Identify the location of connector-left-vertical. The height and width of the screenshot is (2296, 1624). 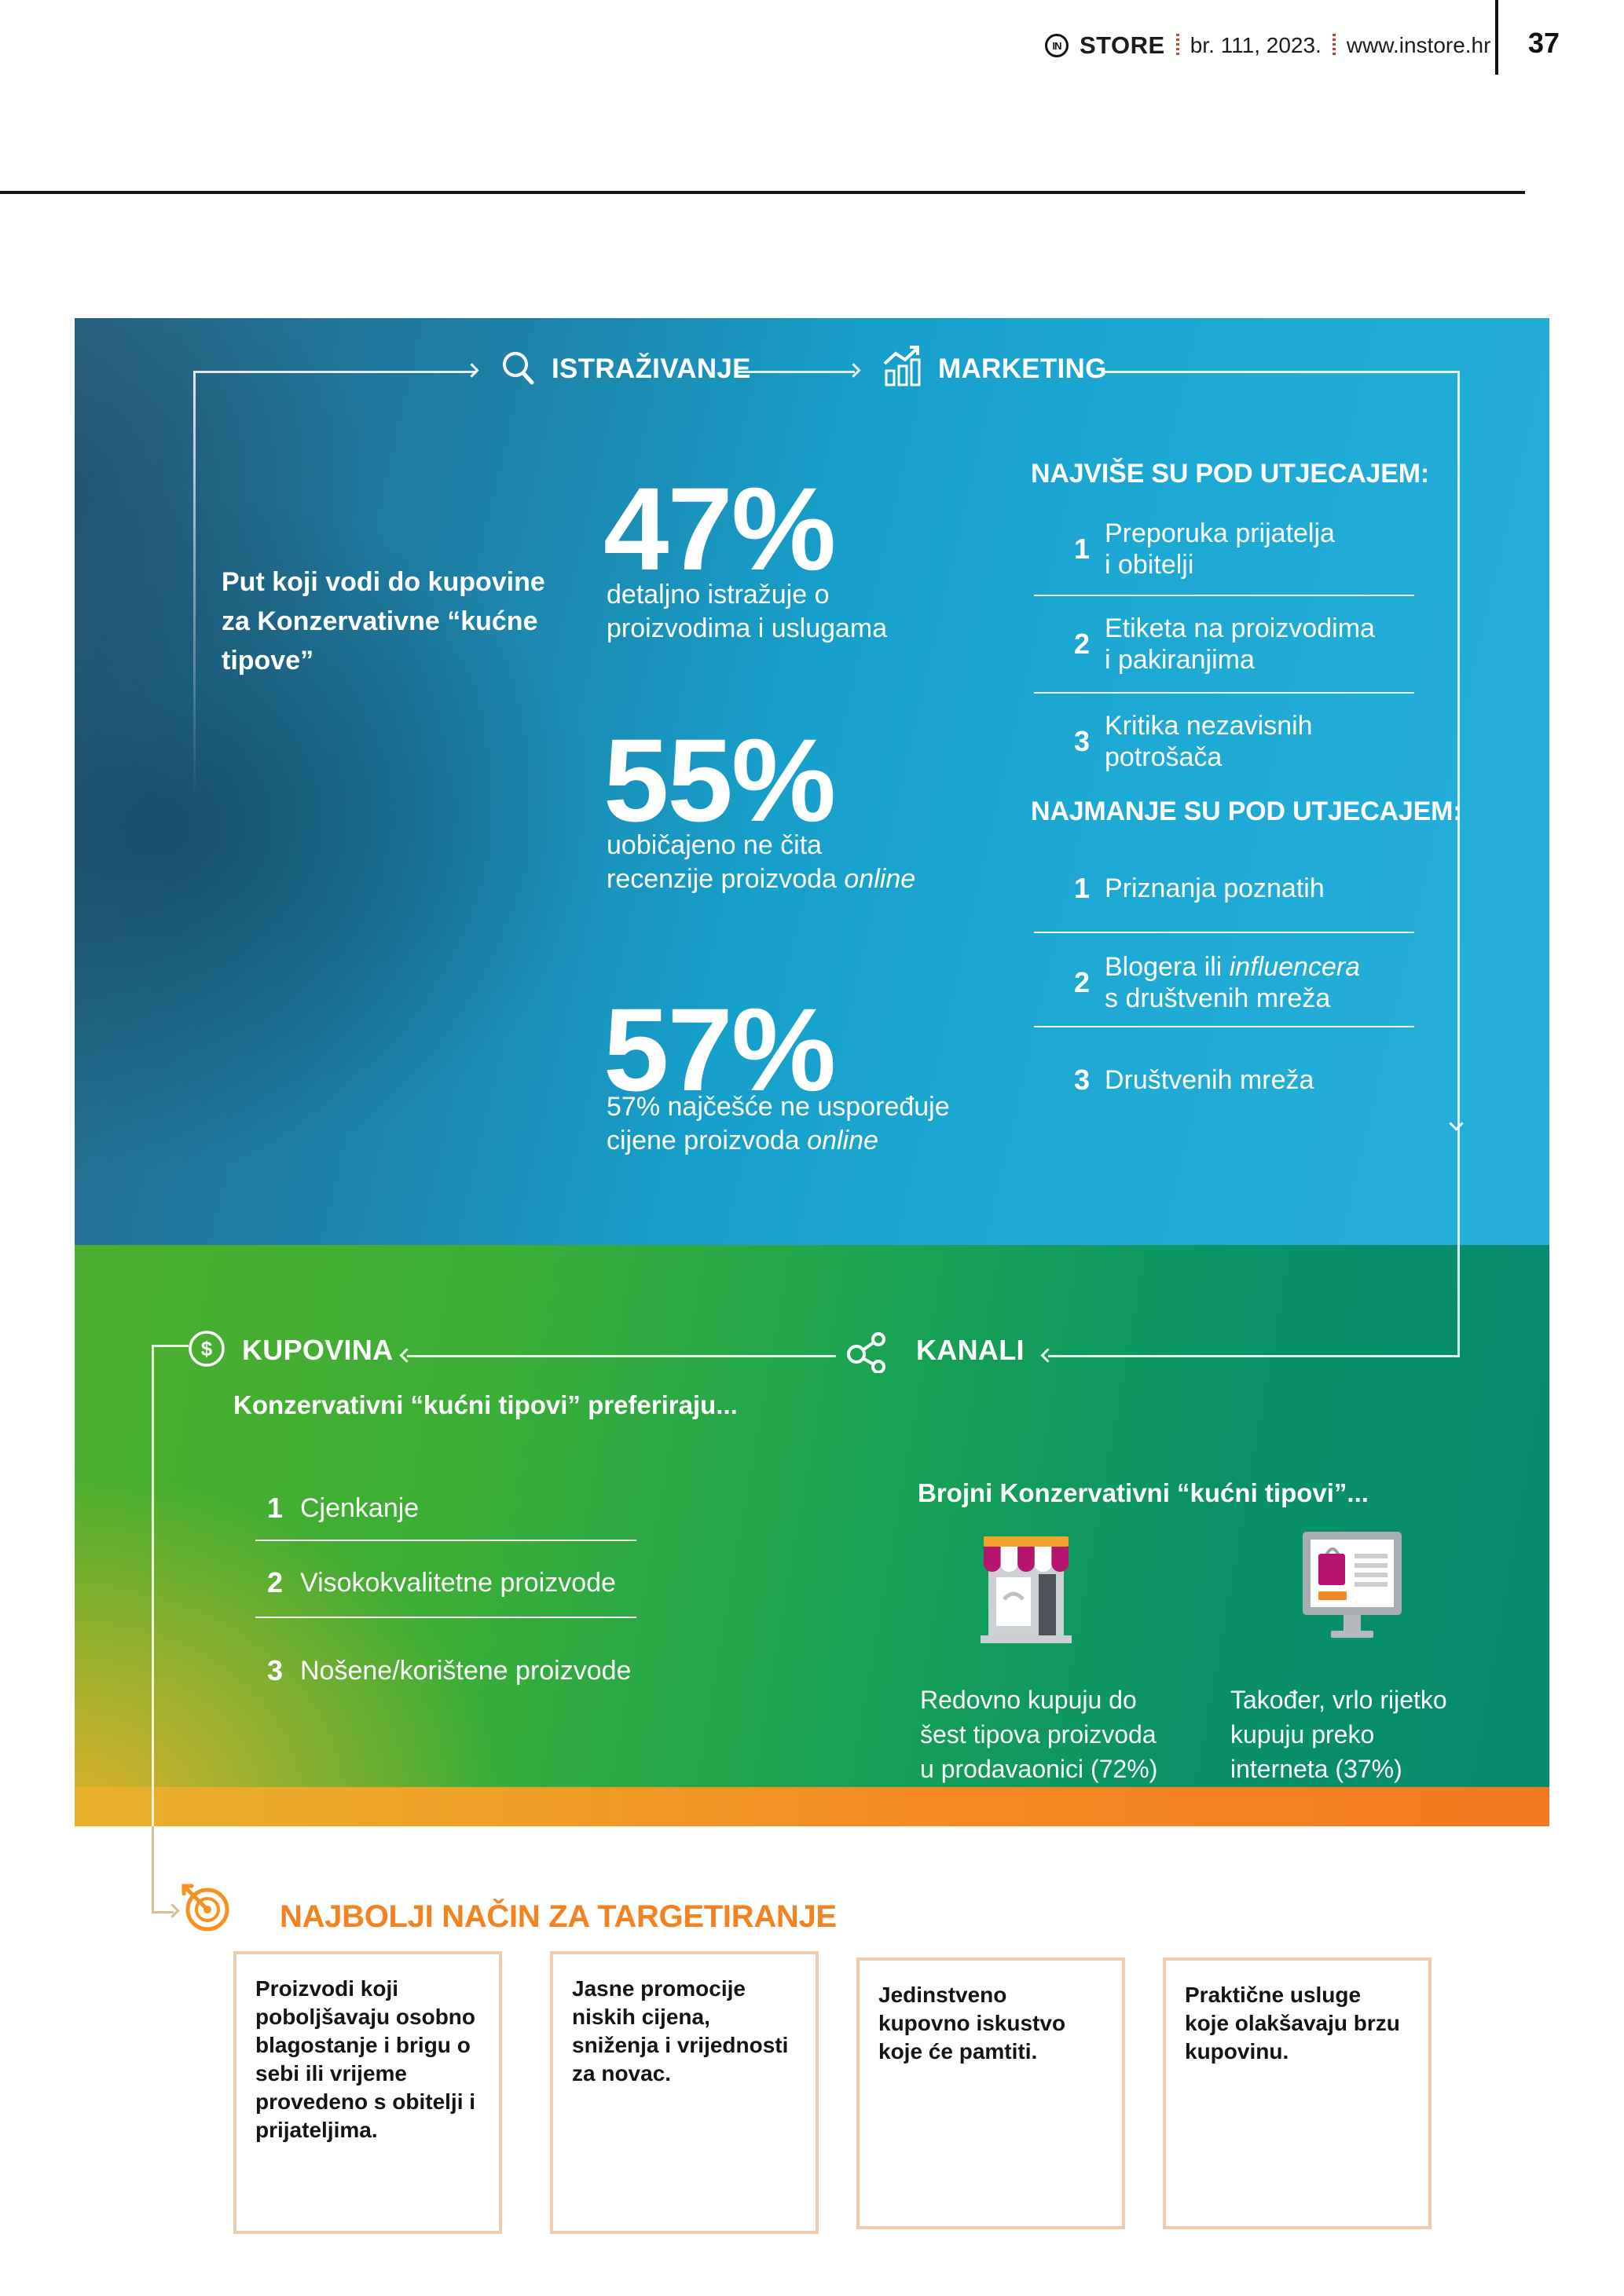
(194, 586).